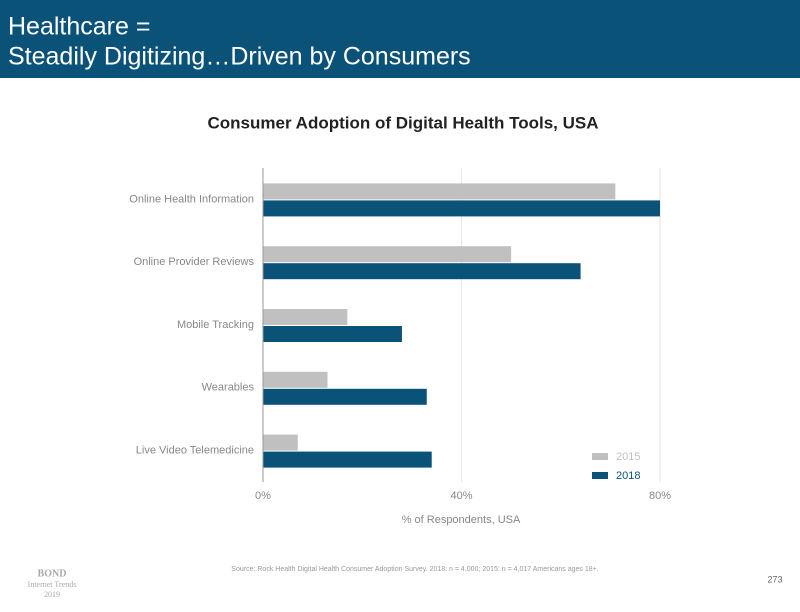  Describe the element at coordinates (628, 457) in the screenshot. I see `legend-label: 2015` at that location.